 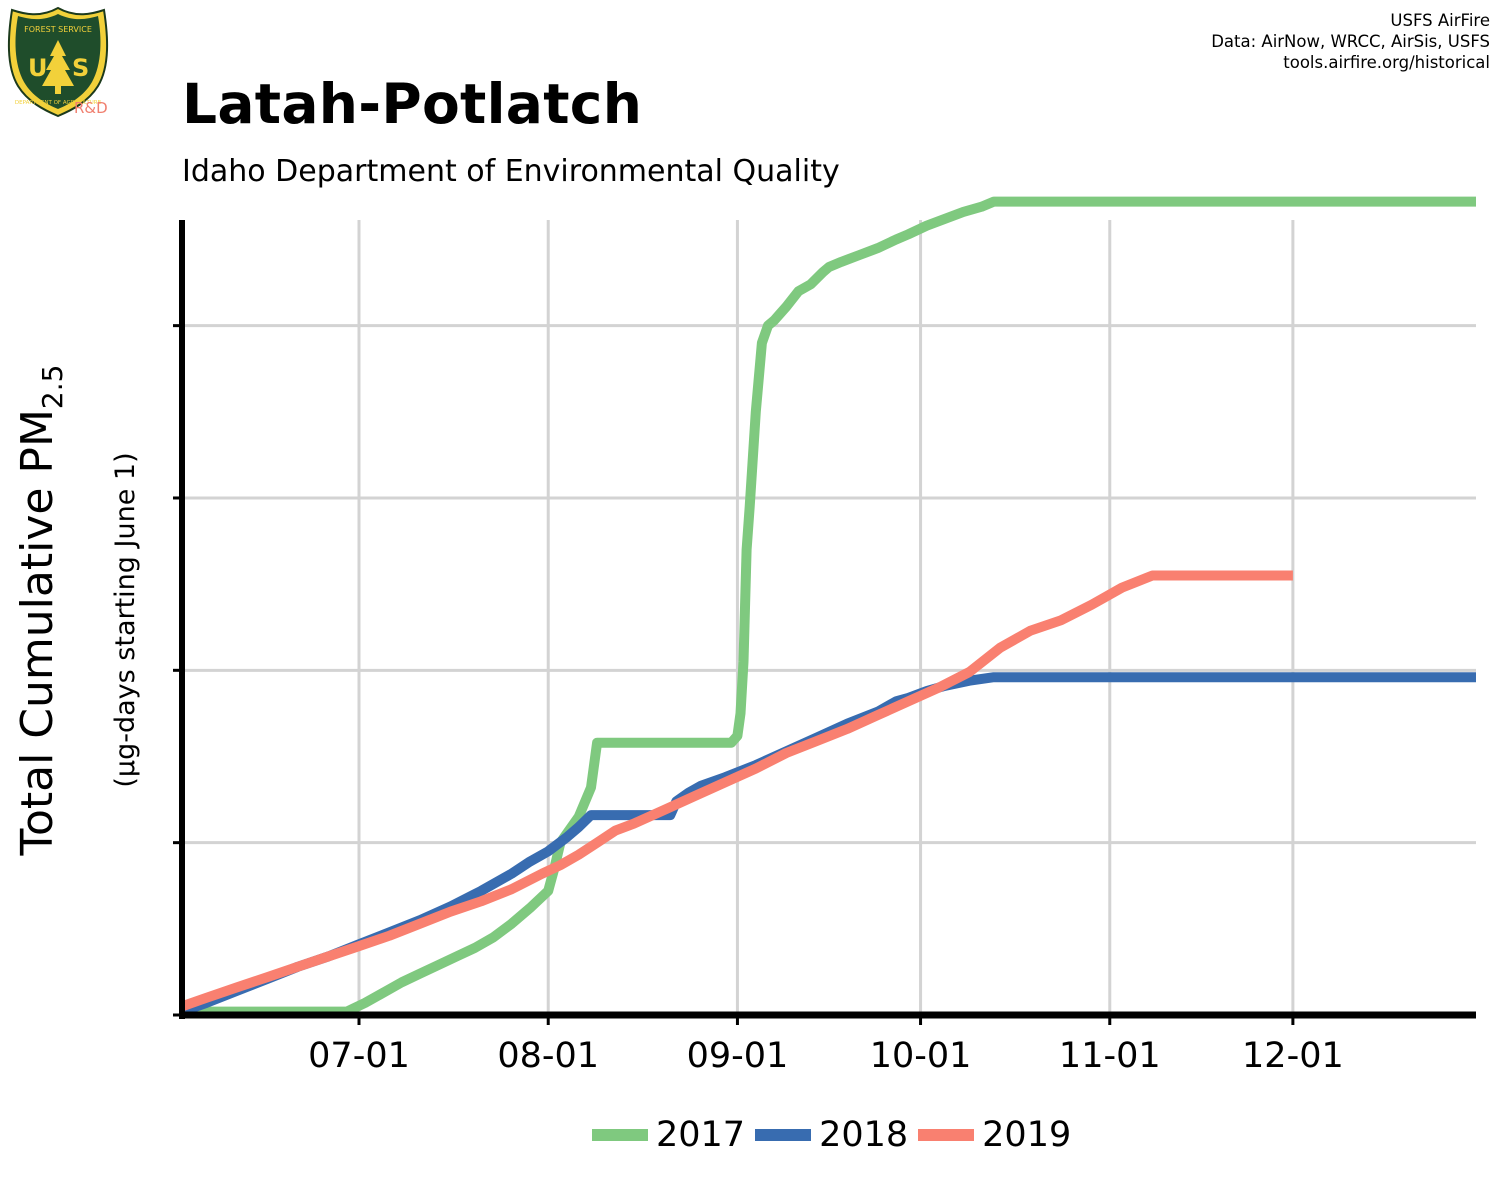 What do you see at coordinates (38, 68) in the screenshot?
I see `logo-letter-u: U` at bounding box center [38, 68].